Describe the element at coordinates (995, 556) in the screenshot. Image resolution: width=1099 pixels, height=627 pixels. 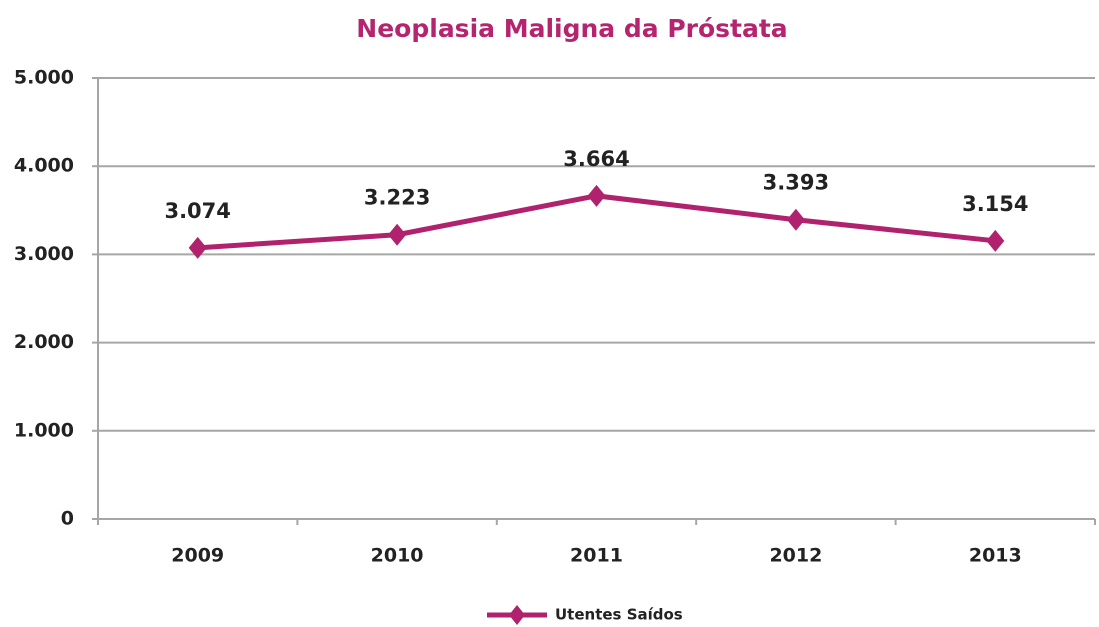
I see `x-tick-label: 2013` at that location.